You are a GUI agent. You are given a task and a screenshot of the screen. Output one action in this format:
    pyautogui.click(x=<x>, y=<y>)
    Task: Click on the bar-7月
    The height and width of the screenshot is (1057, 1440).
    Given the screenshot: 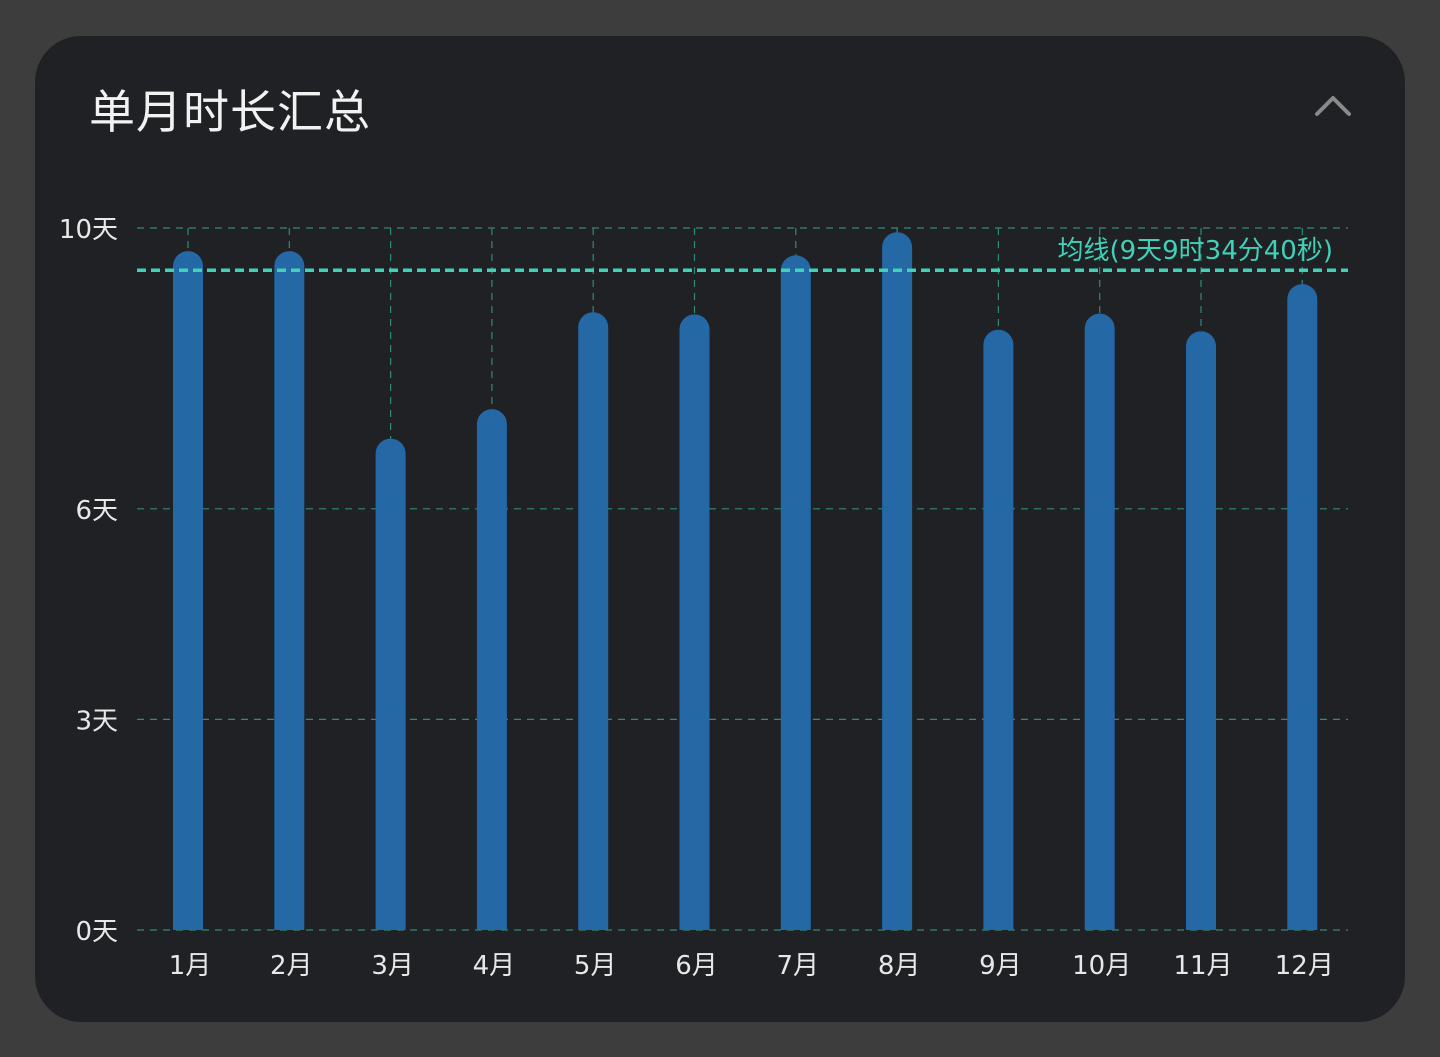 What is the action you would take?
    pyautogui.click(x=795, y=592)
    